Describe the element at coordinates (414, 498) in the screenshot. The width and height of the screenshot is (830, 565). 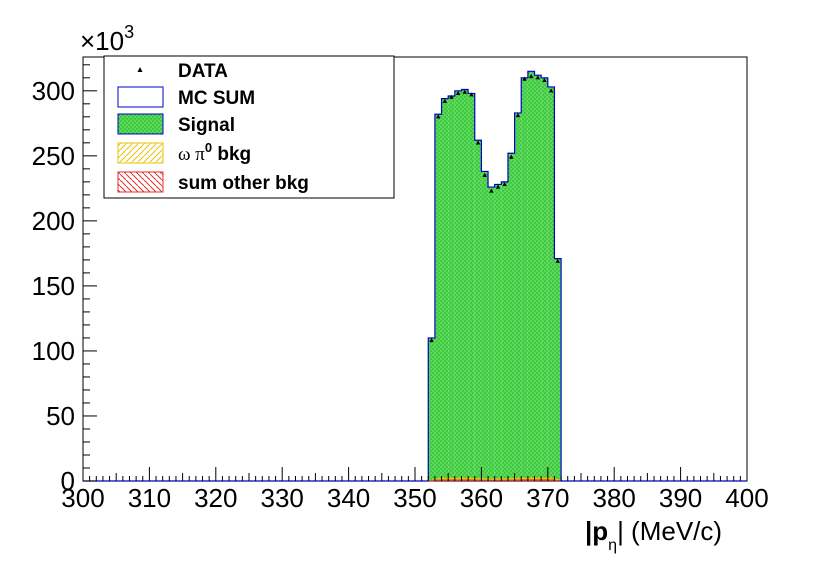
I see `x-tick-label: 350` at that location.